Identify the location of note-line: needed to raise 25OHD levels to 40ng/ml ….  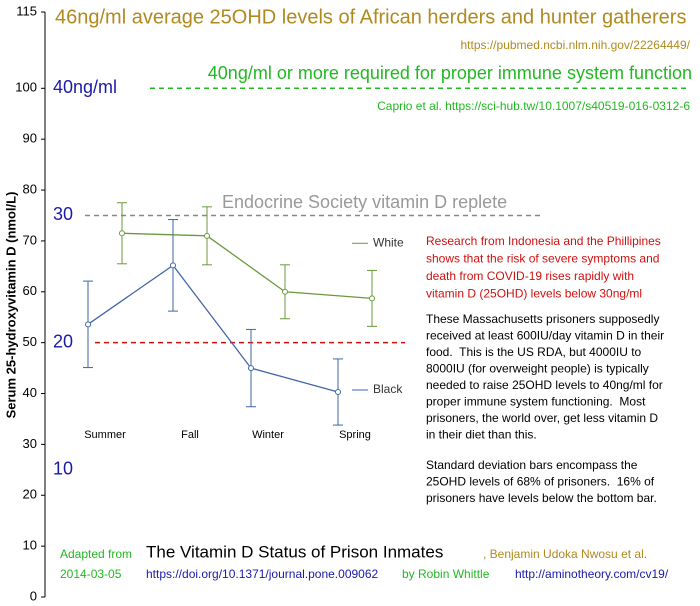
(544, 385).